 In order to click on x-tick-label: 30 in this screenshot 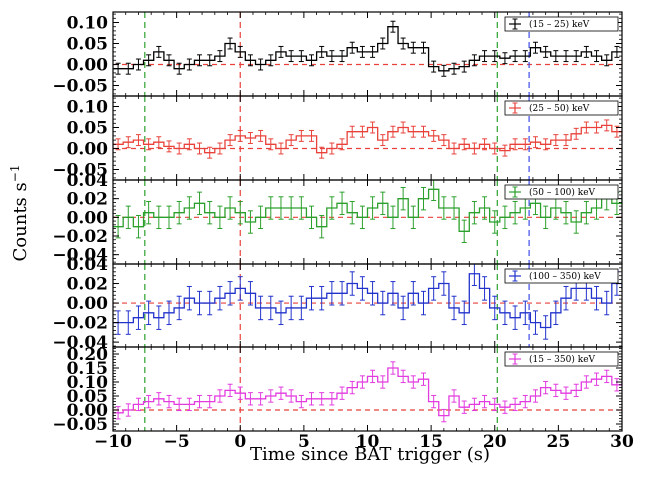, I will do `click(622, 442)`.